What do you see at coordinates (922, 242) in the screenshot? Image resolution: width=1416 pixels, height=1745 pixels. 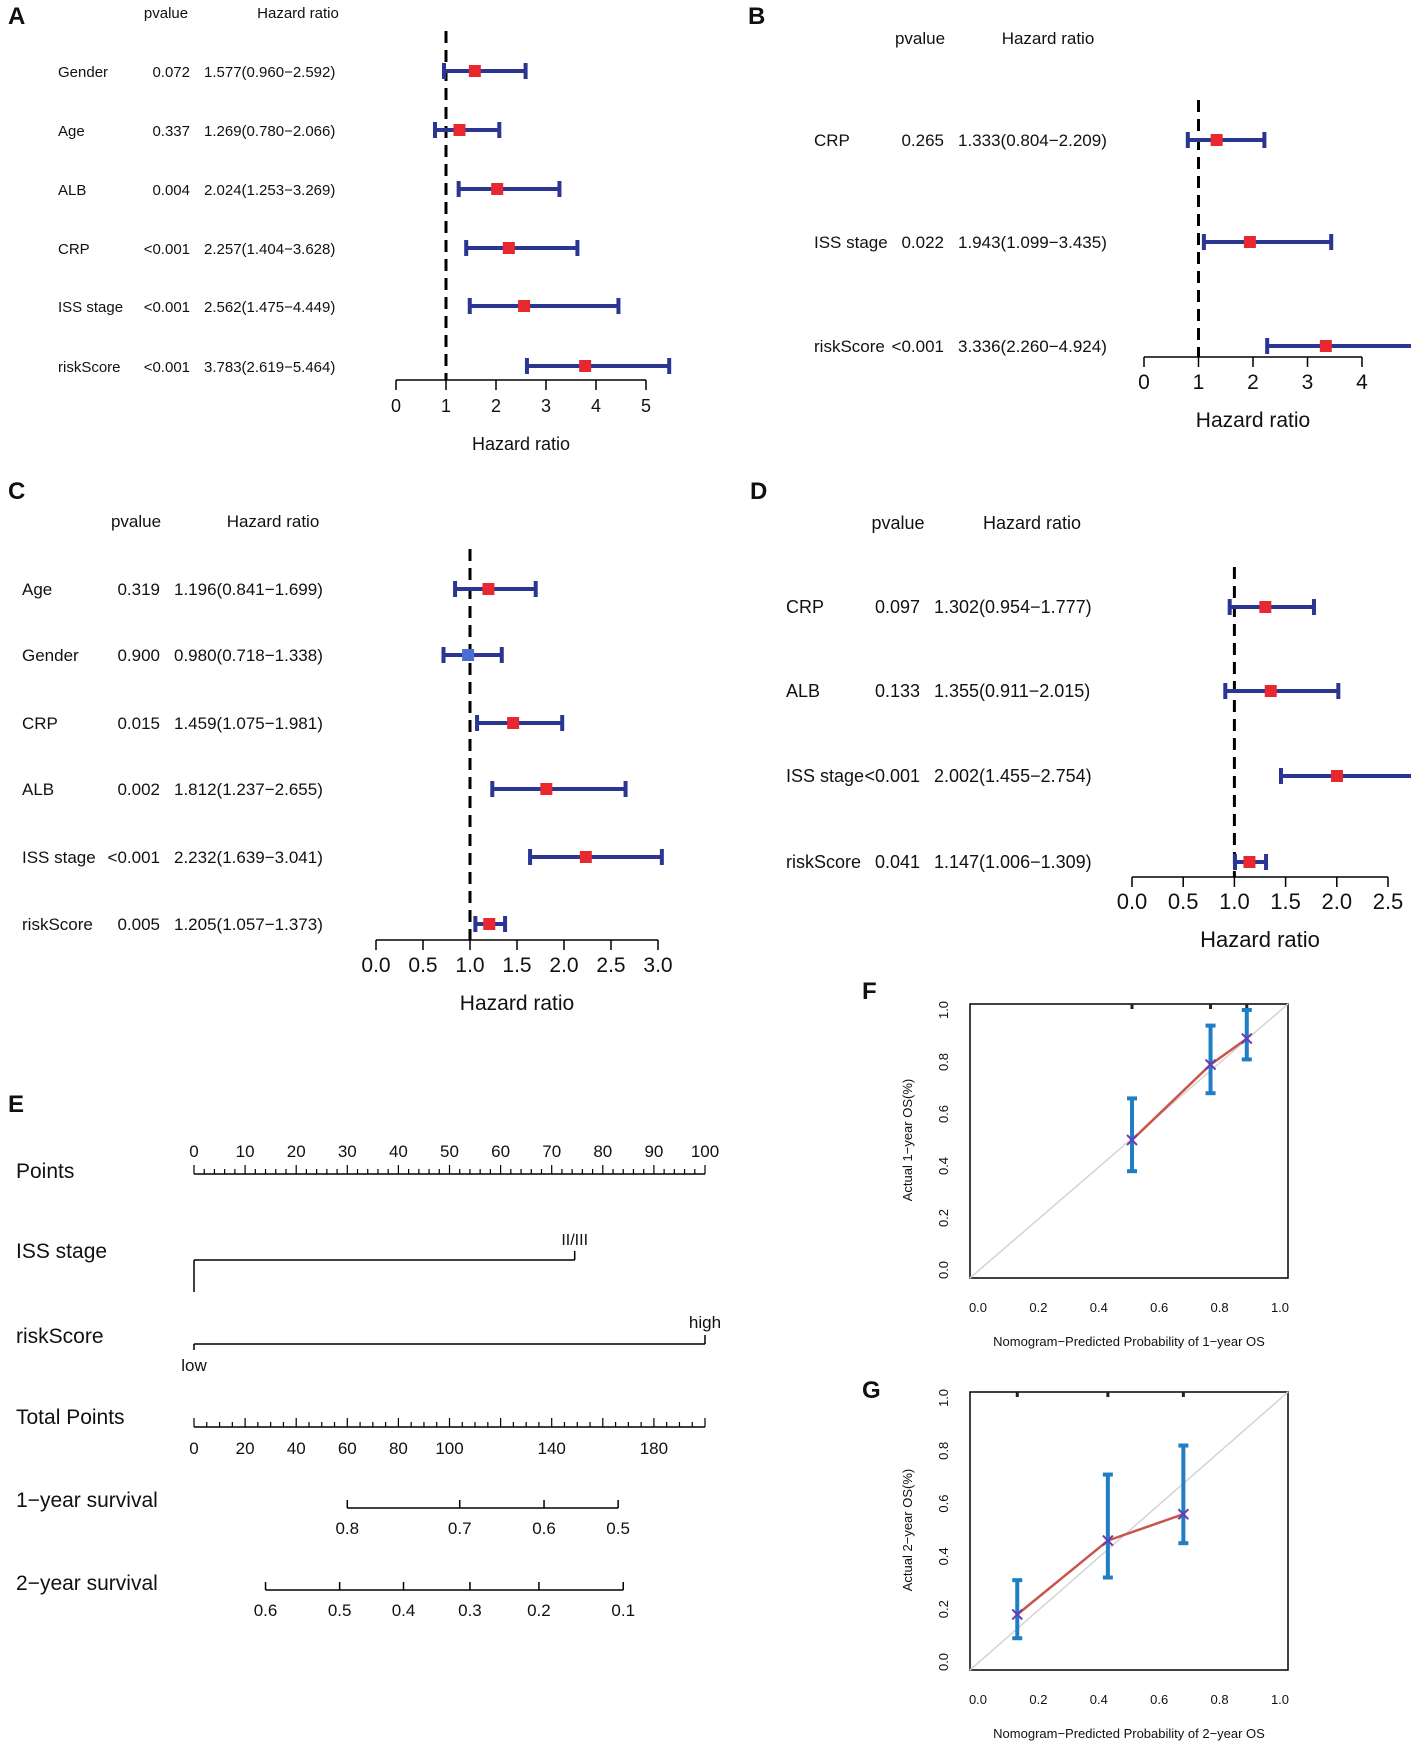 I see `pvalue: 0.022` at bounding box center [922, 242].